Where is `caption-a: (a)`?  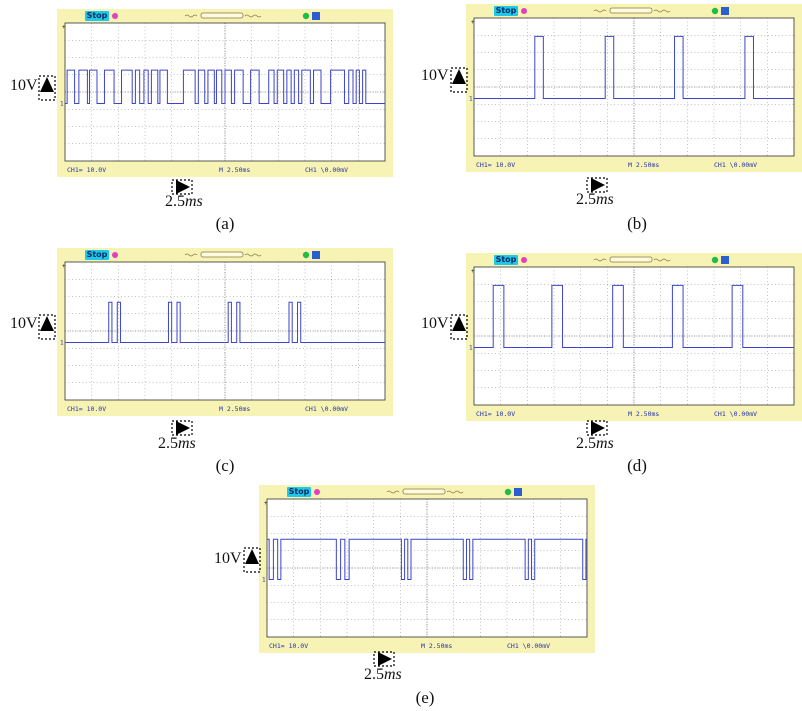
caption-a: (a) is located at coordinates (225, 223).